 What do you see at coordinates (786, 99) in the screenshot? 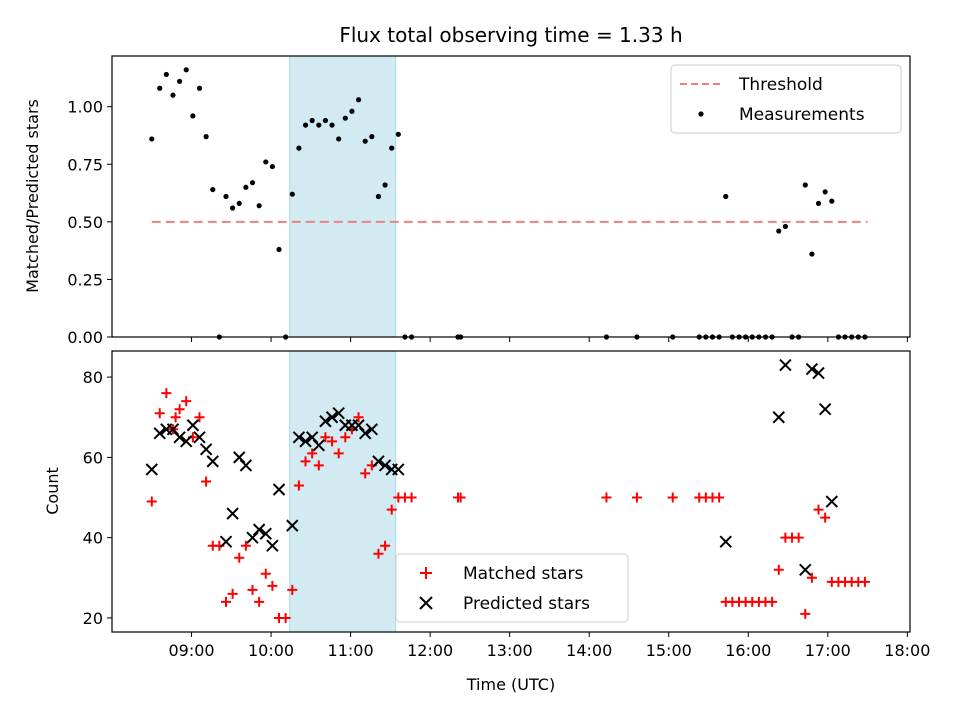
I see `ratio-legend: Threshold Measurements` at bounding box center [786, 99].